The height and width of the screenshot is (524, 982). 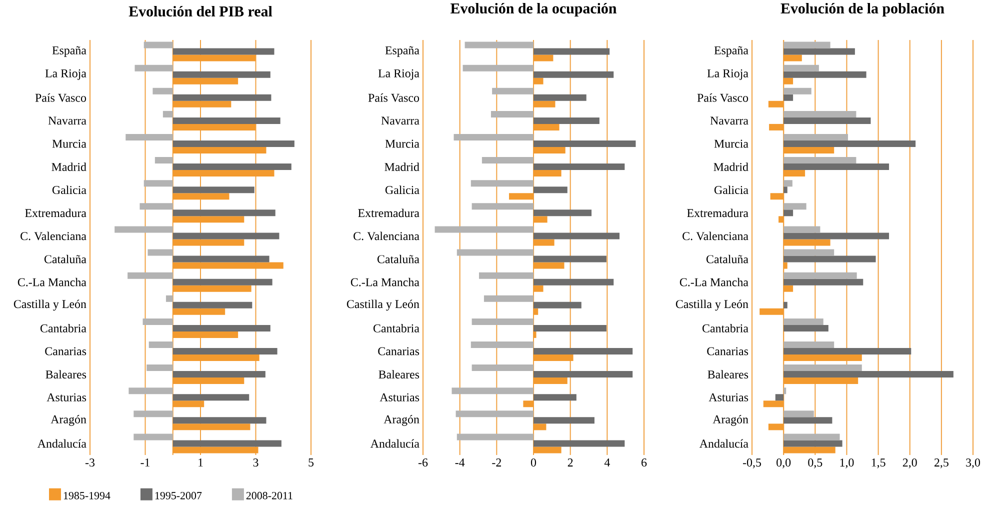 What do you see at coordinates (460, 462) in the screenshot?
I see `x-tick-label: -4` at bounding box center [460, 462].